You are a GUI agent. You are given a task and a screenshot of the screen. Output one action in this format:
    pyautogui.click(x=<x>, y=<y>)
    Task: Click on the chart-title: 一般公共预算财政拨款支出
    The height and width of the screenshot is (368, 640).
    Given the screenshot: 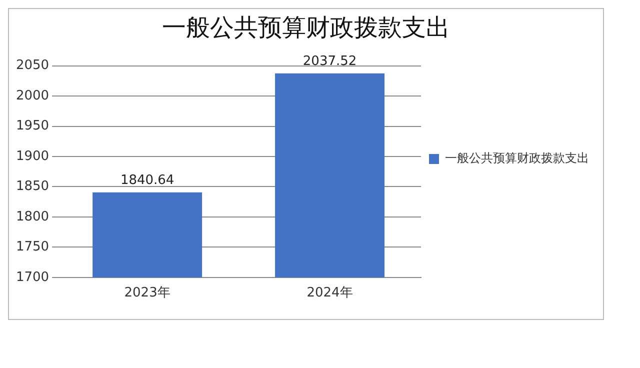 What is the action you would take?
    pyautogui.click(x=306, y=28)
    